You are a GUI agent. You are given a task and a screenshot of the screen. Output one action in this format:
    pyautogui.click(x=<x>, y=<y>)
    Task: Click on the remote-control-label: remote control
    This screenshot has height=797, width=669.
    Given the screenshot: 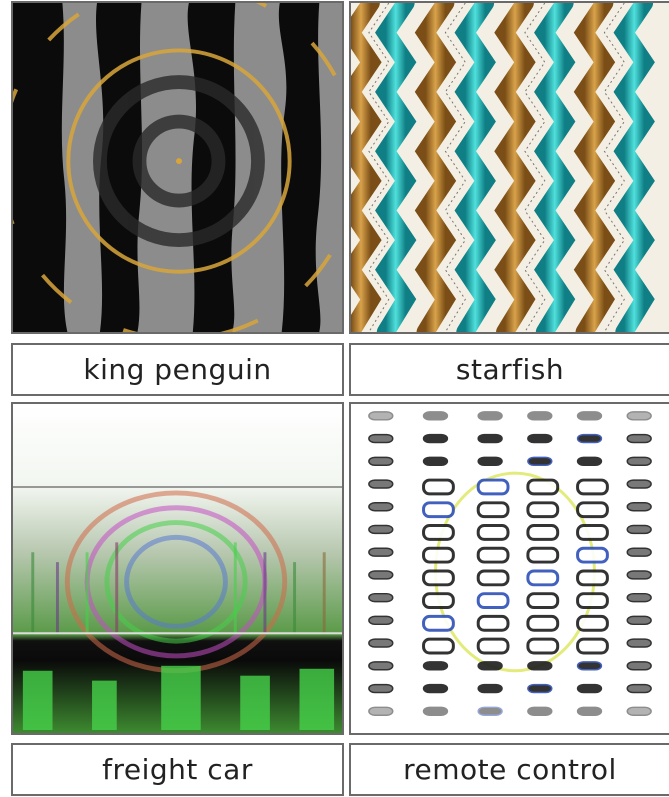 What is the action you would take?
    pyautogui.click(x=509, y=769)
    